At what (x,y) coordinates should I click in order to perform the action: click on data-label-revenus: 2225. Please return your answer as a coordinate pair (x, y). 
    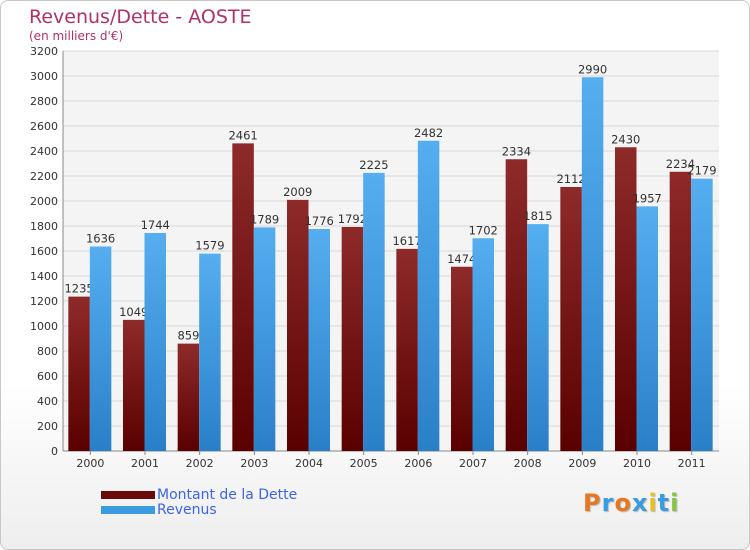
    Looking at the image, I should click on (373, 165).